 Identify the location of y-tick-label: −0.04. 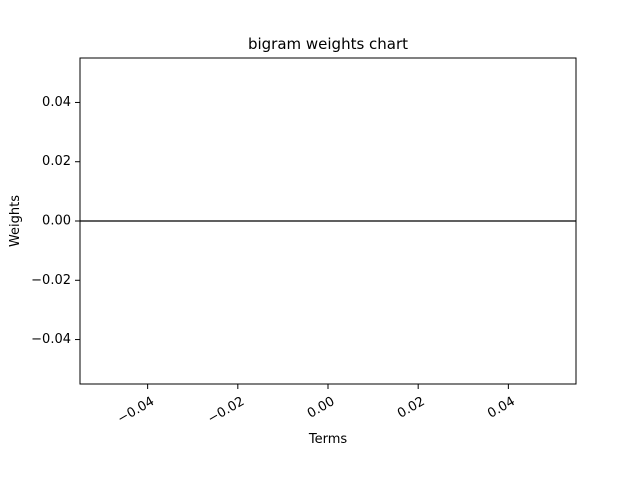
(51, 339).